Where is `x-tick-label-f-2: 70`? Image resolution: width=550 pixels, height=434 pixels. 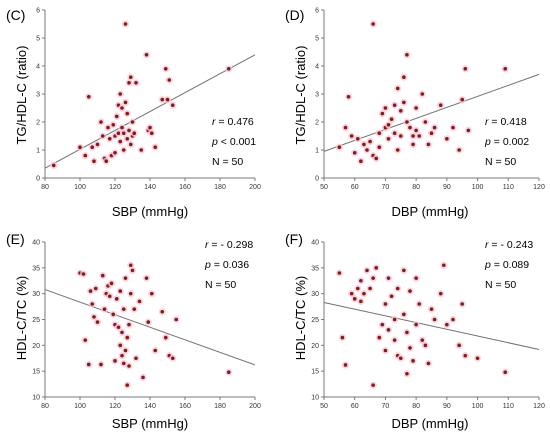 x-tick-label-f-2: 70 is located at coordinates (386, 406).